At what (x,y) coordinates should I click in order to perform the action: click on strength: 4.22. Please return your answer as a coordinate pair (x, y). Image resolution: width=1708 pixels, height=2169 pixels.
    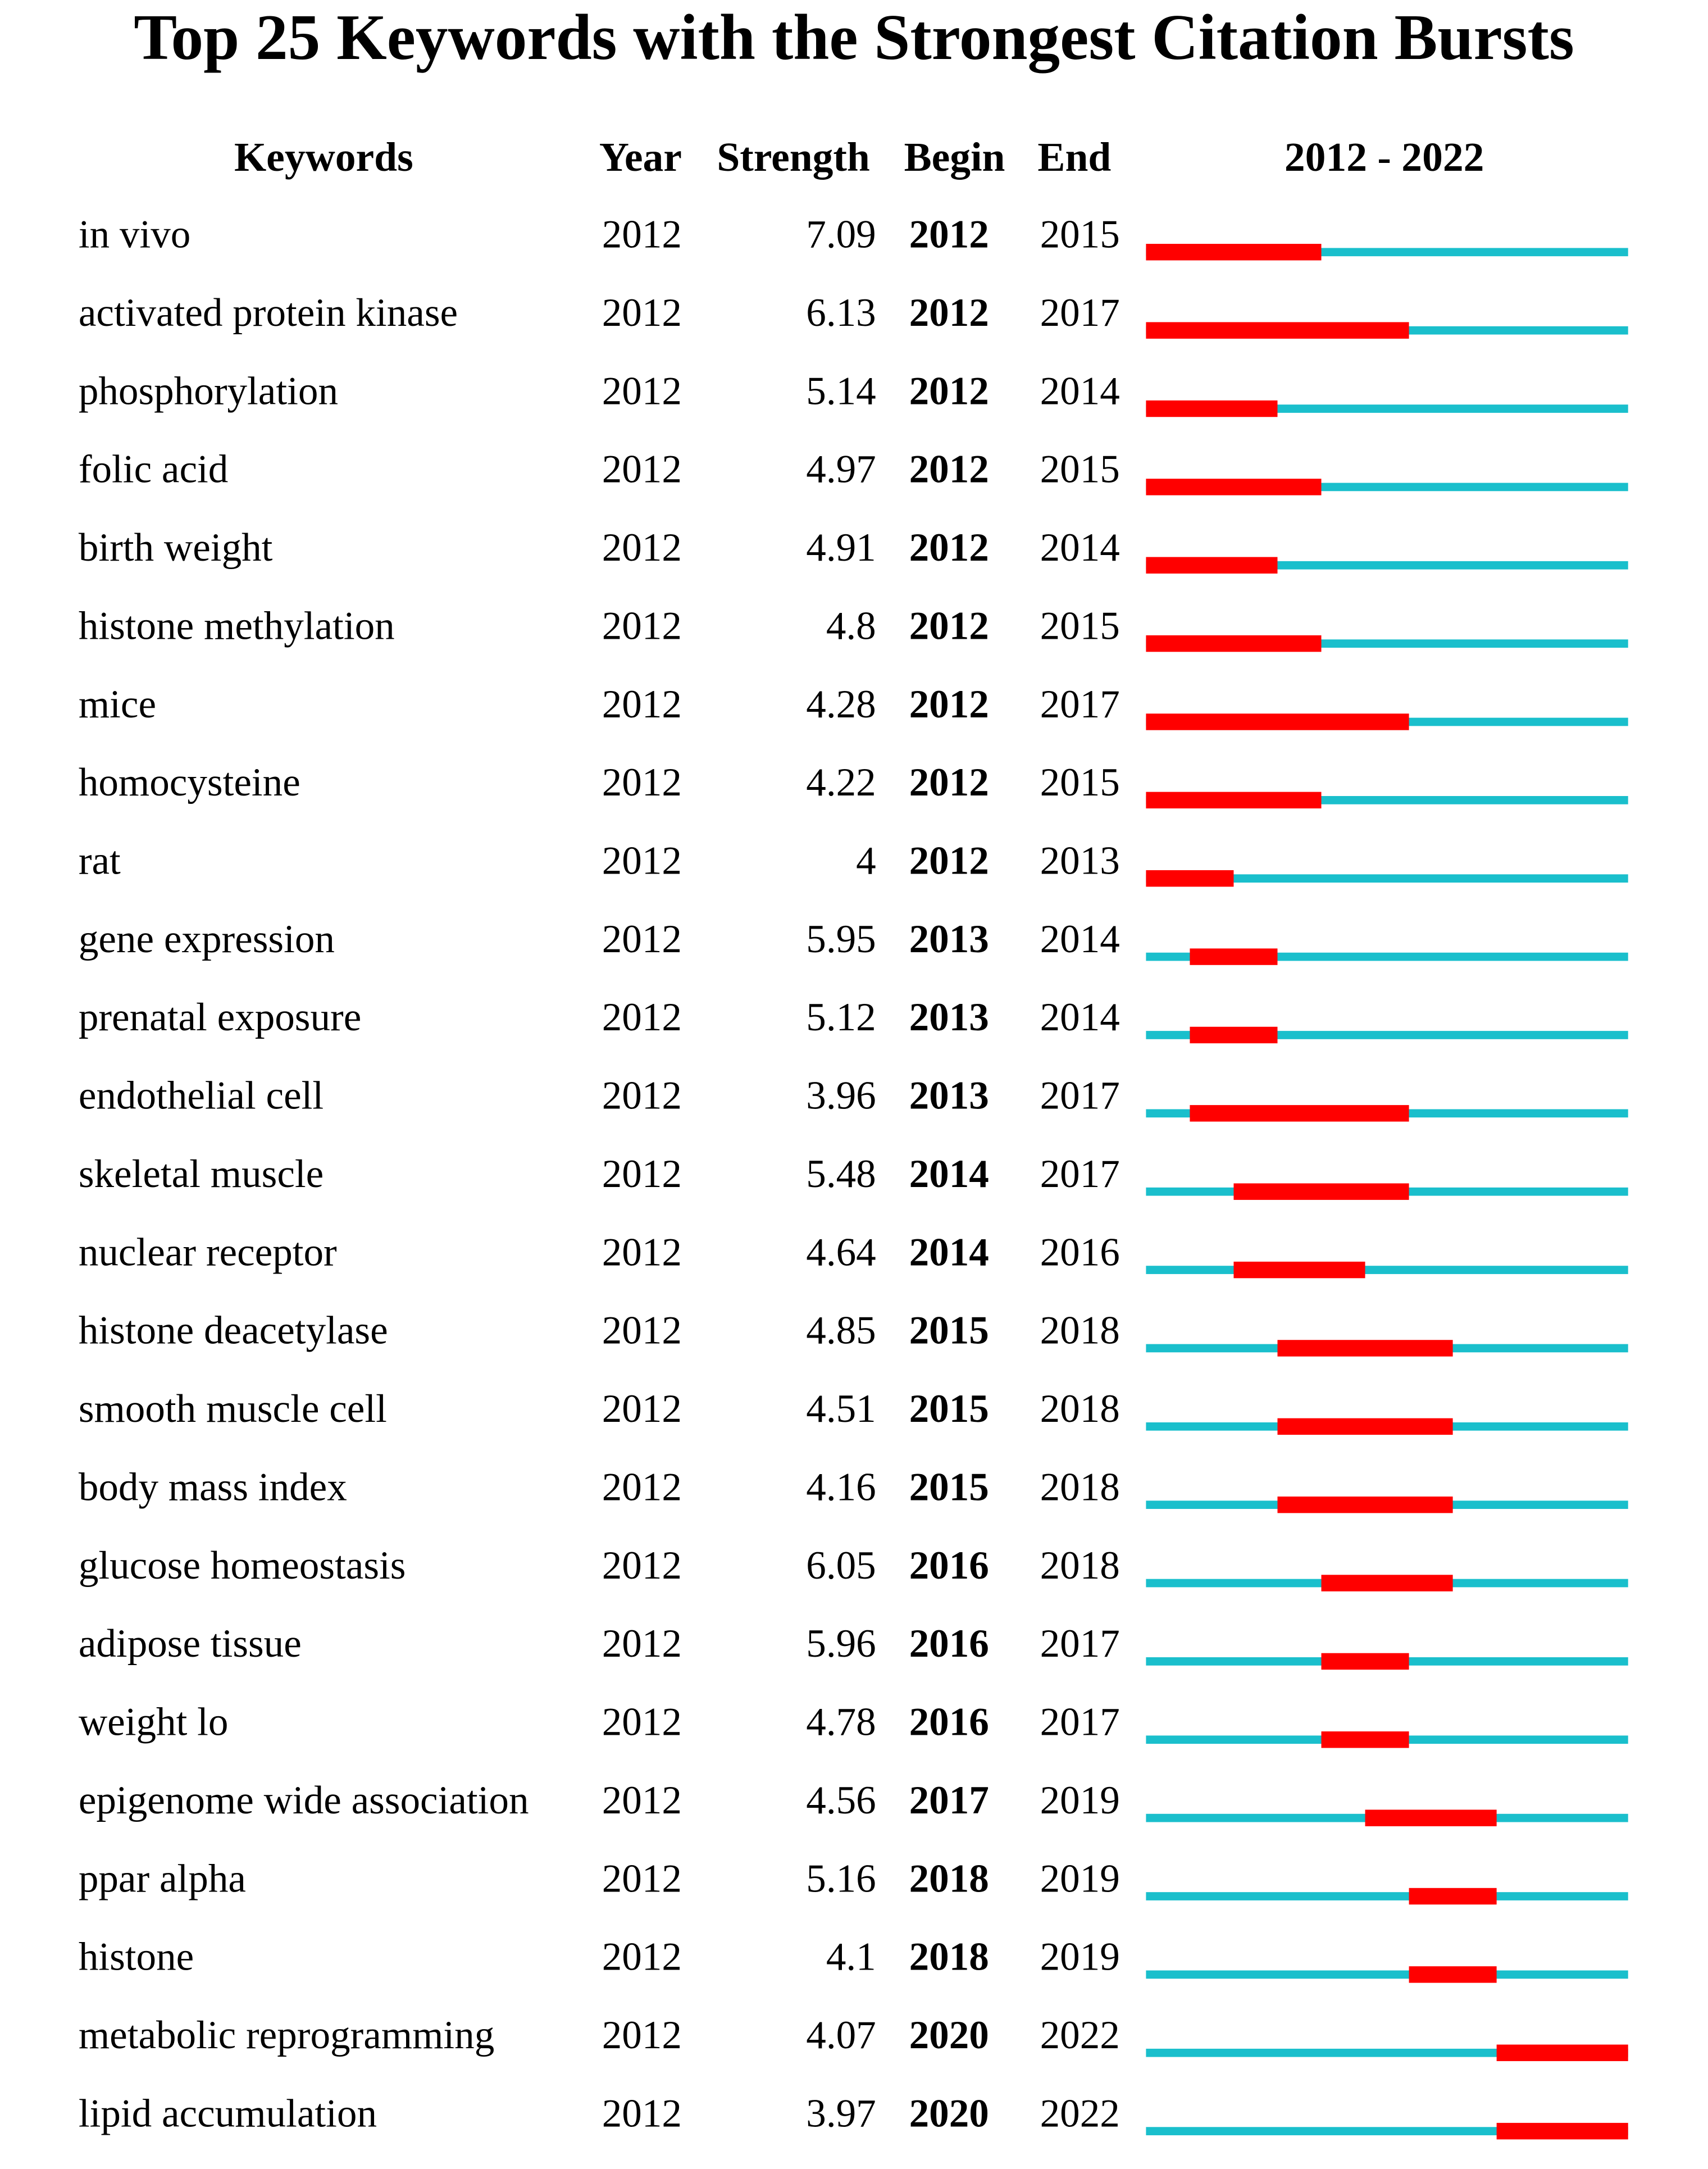
    Looking at the image, I should click on (841, 782).